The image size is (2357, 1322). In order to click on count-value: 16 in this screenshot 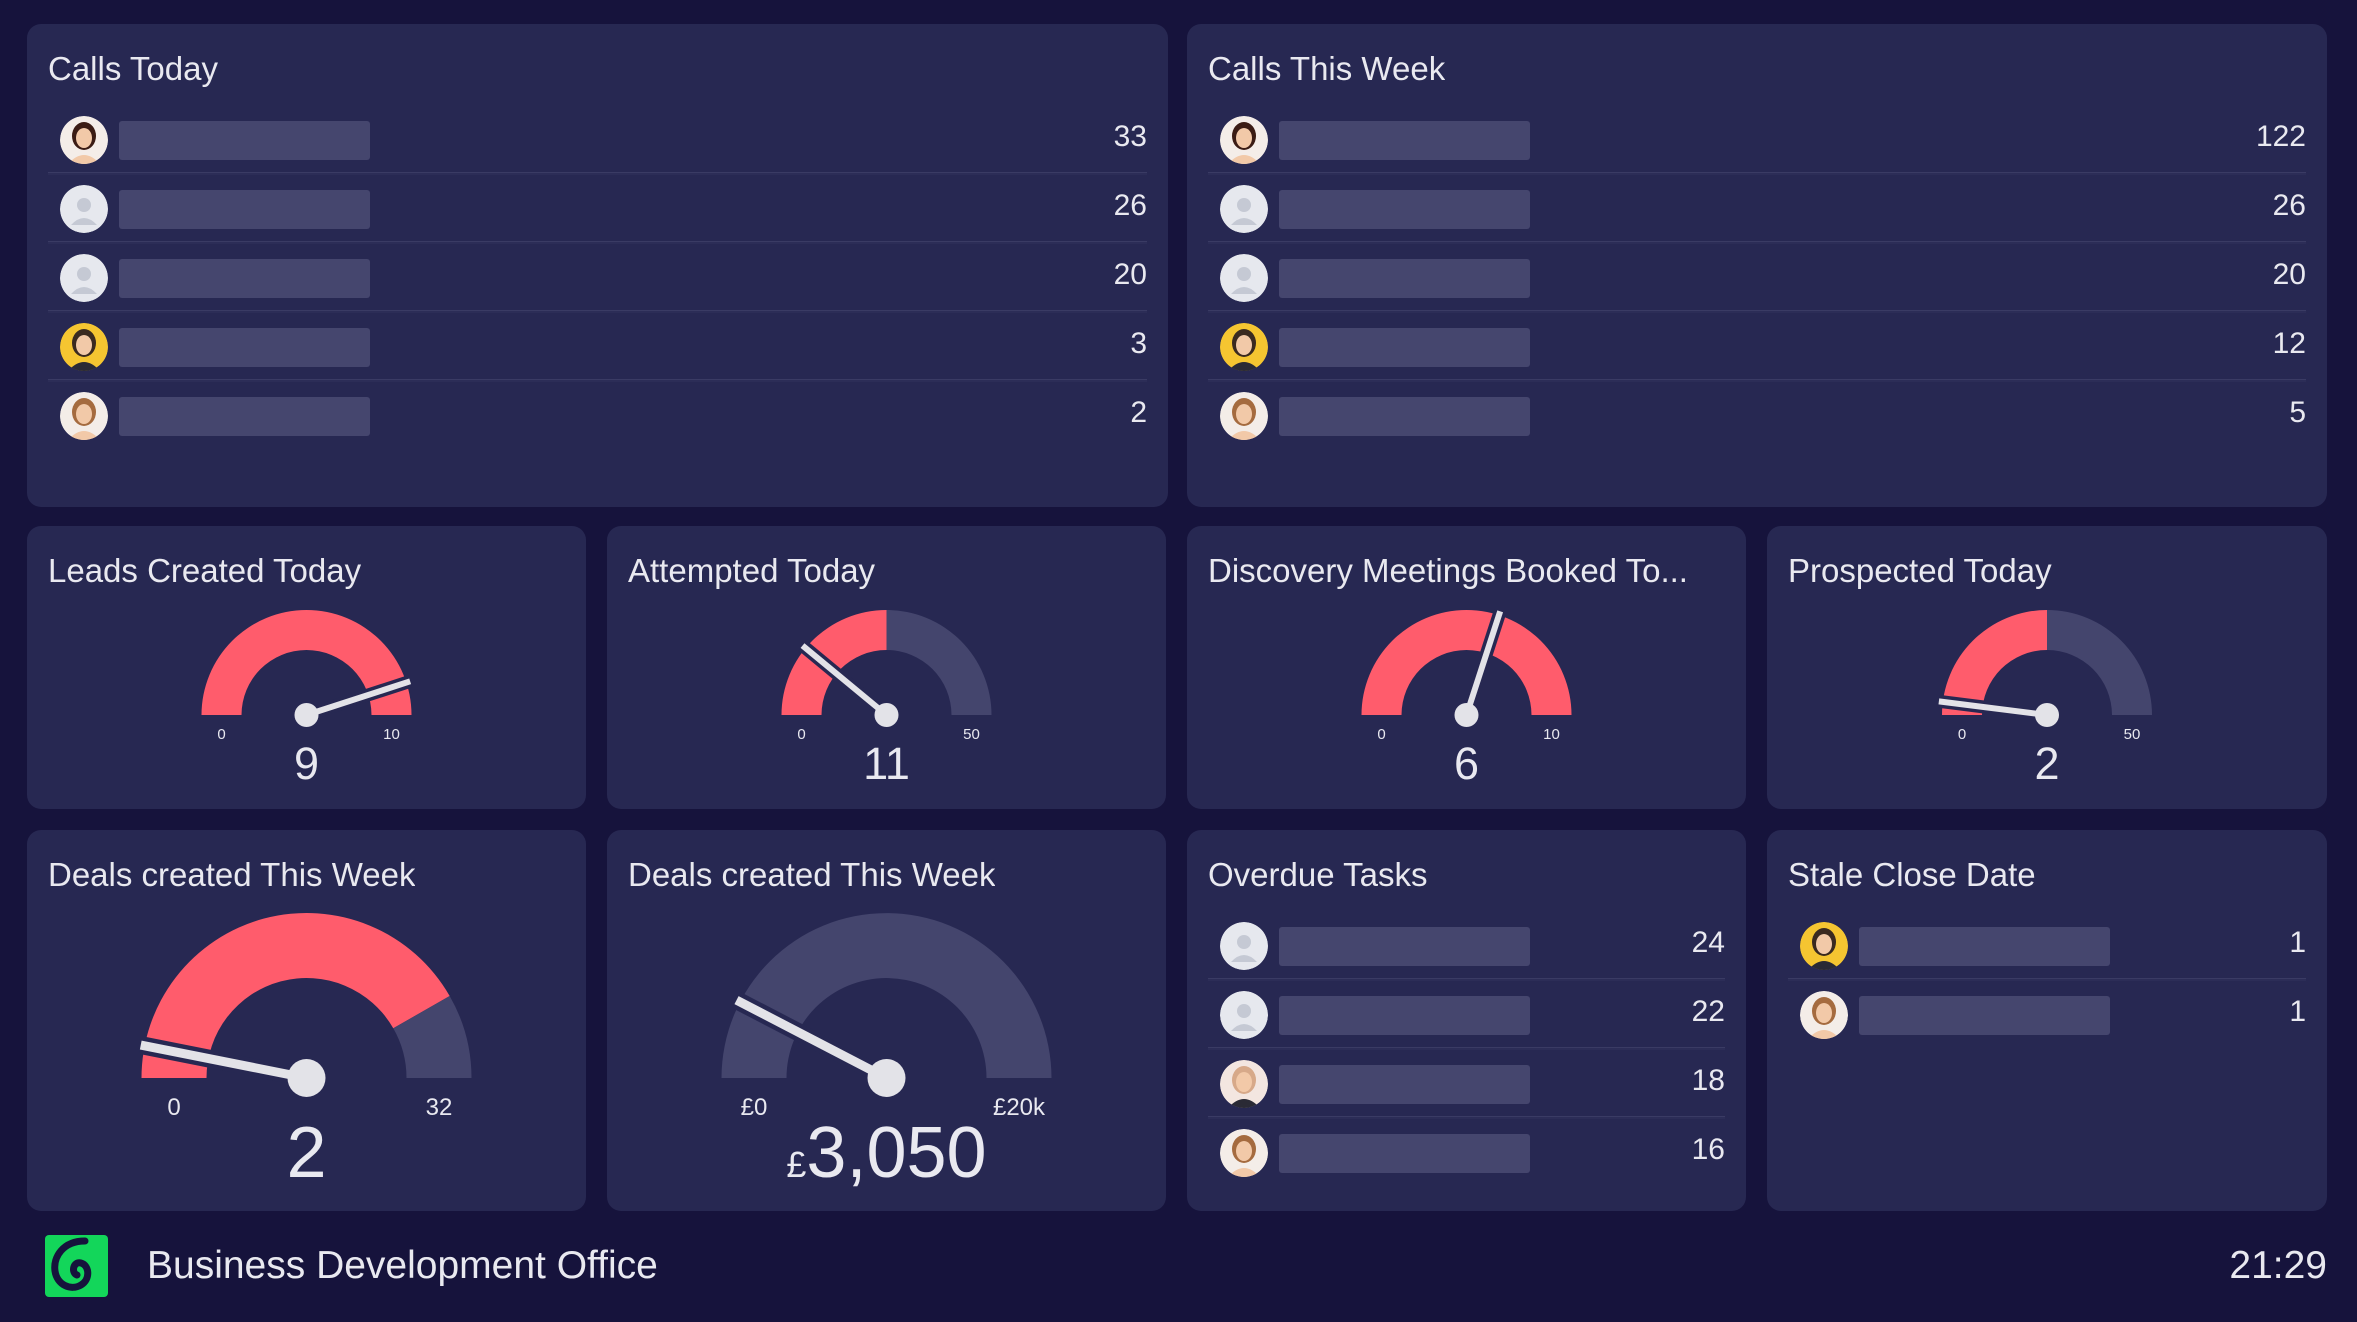, I will do `click(1708, 1149)`.